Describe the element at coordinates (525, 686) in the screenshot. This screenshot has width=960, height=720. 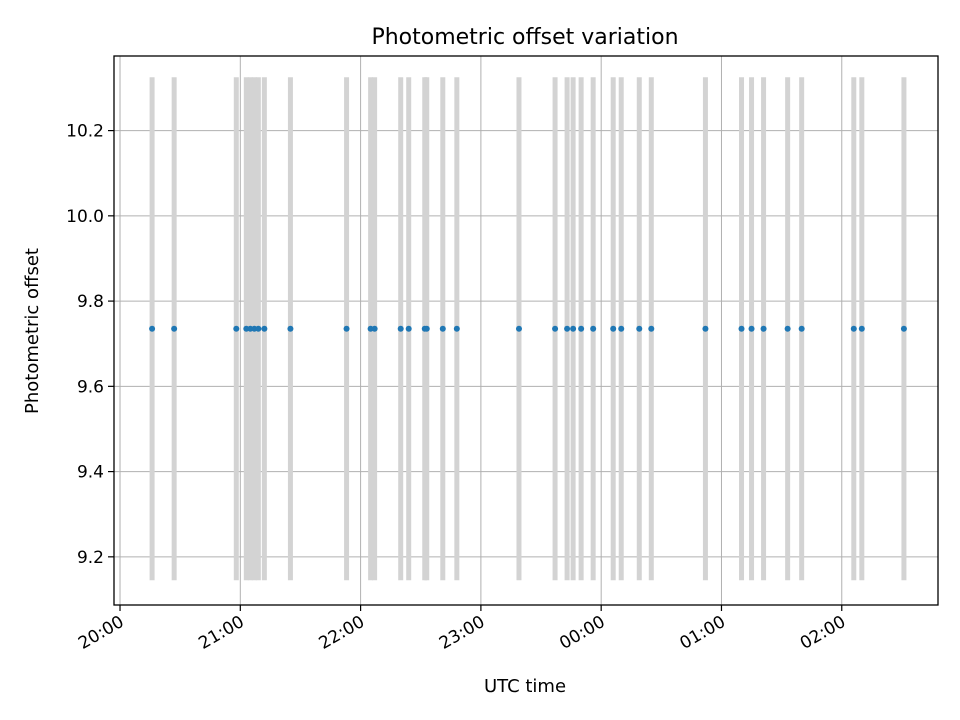
I see `x-axis-label: UTC time` at that location.